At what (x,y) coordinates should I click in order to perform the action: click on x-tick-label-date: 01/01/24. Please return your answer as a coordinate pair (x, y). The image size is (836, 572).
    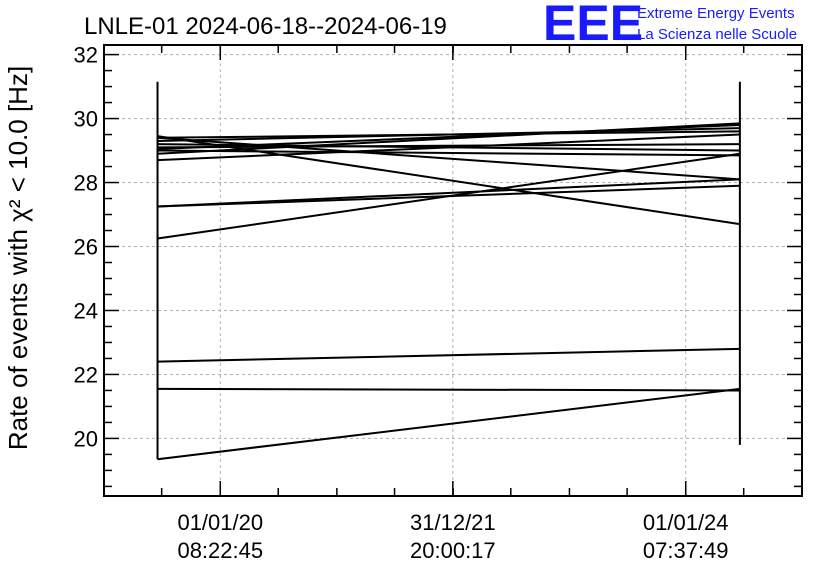
    Looking at the image, I should click on (686, 522).